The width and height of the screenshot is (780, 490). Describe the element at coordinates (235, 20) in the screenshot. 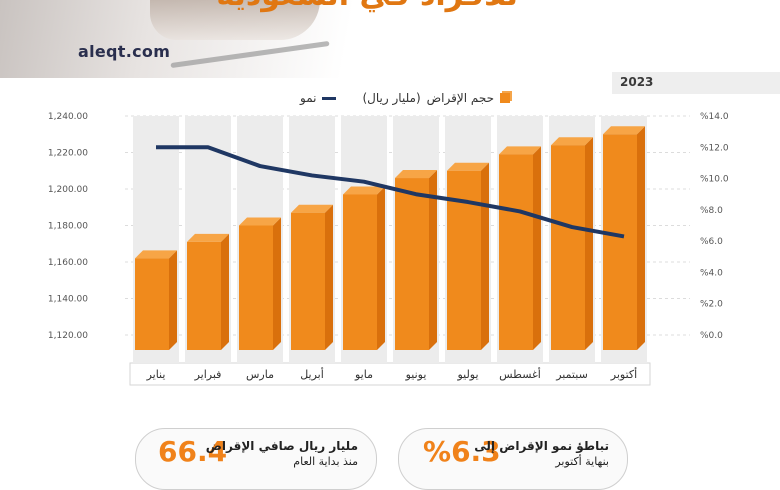

I see `hero-photo-hand` at that location.